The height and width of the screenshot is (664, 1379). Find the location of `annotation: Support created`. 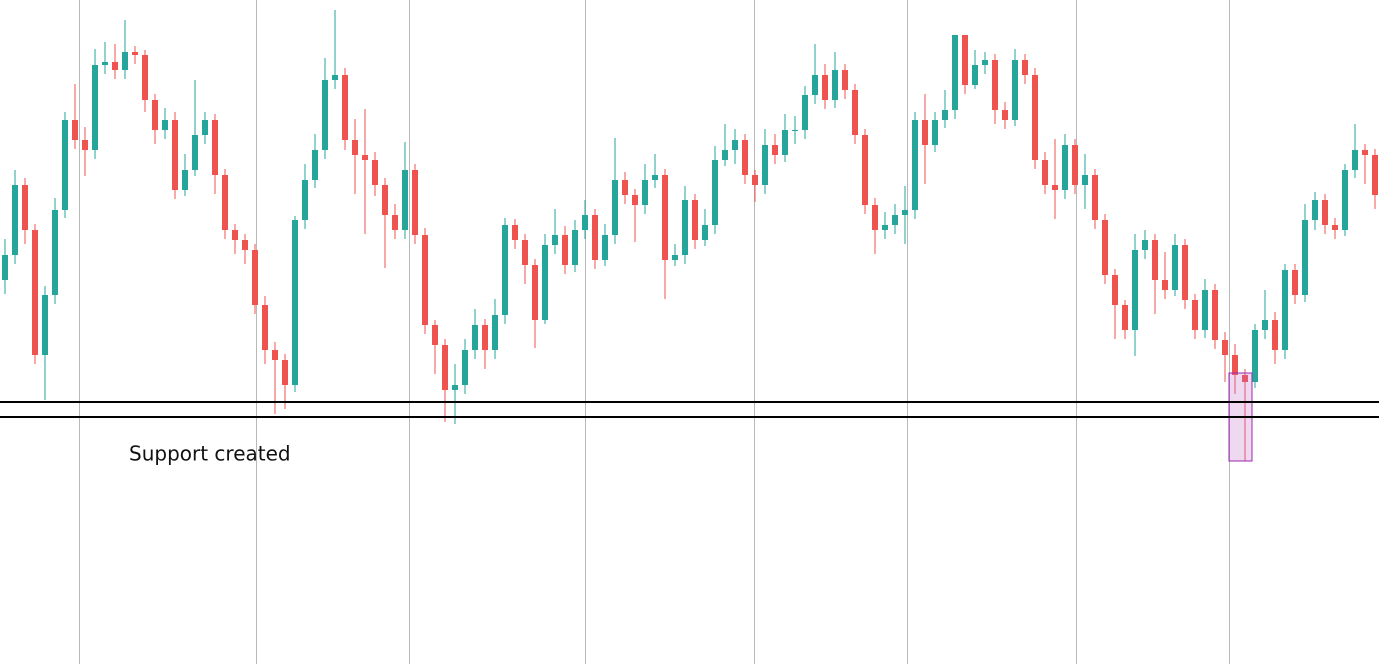

annotation: Support created is located at coordinates (210, 454).